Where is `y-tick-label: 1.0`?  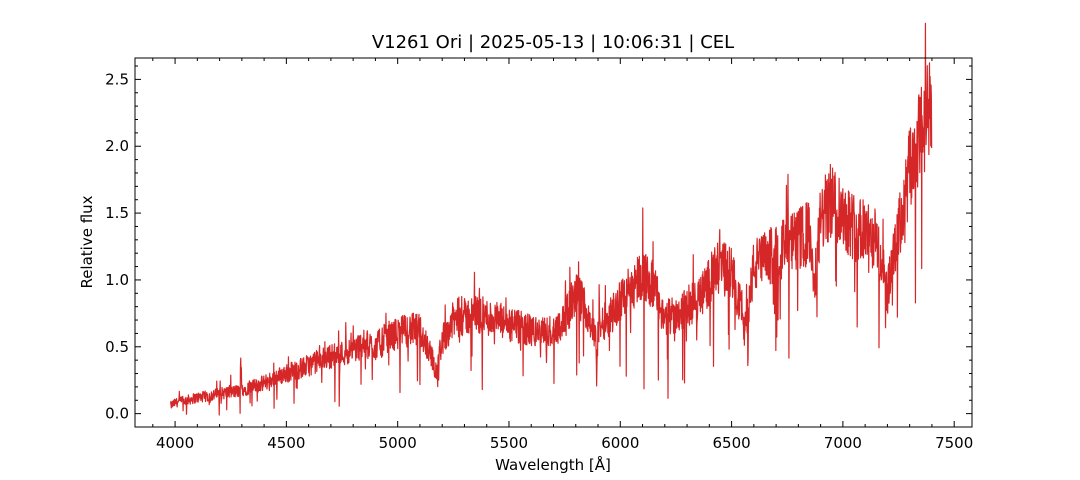 y-tick-label: 1.0 is located at coordinates (117, 280).